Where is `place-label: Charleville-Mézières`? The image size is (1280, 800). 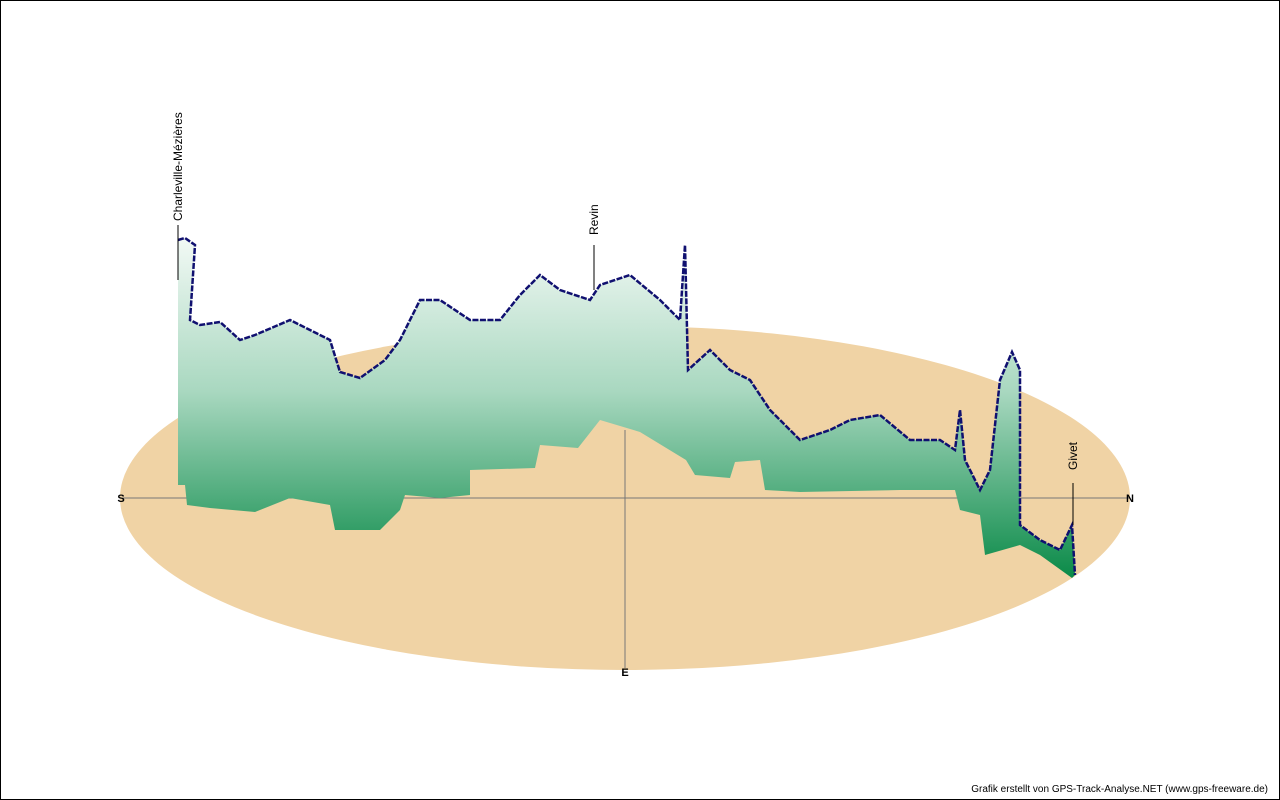 place-label: Charleville-Mézières is located at coordinates (178, 166).